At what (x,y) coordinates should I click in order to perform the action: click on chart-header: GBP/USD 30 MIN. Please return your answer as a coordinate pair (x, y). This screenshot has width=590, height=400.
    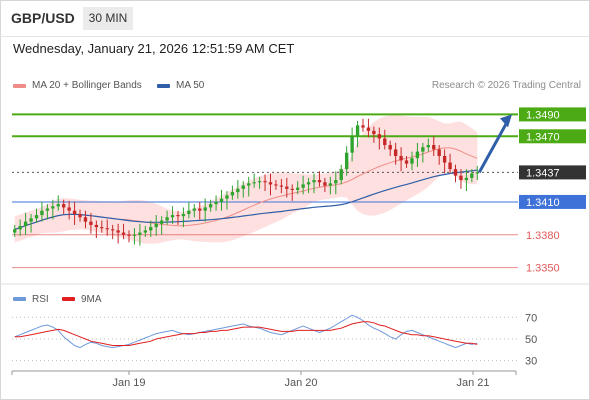
    Looking at the image, I should click on (295, 18).